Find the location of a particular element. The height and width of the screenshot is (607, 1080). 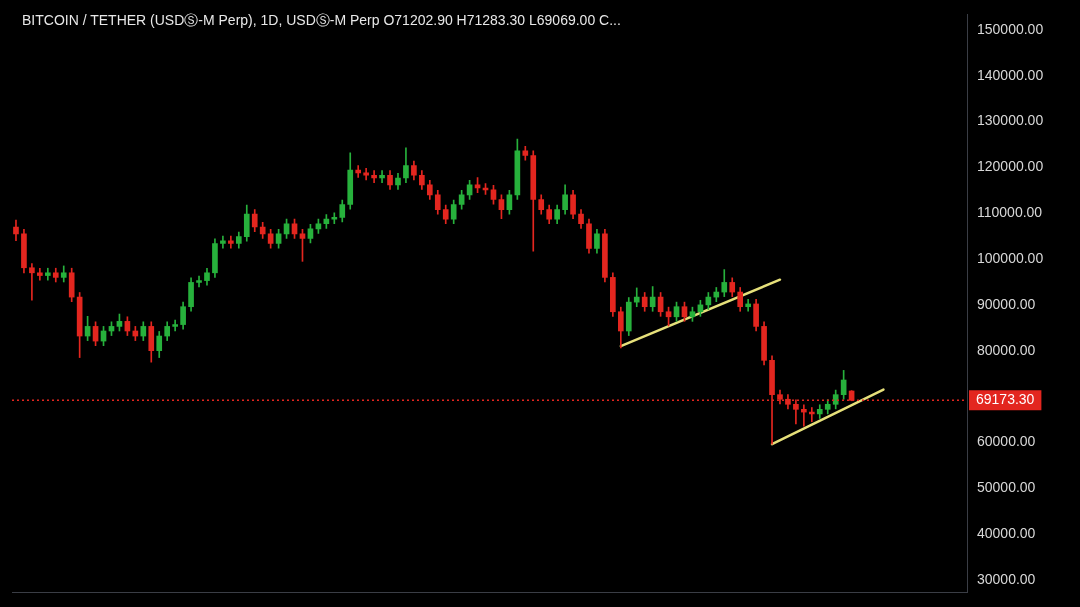

y-tick-label: 60000.00 is located at coordinates (1006, 441).